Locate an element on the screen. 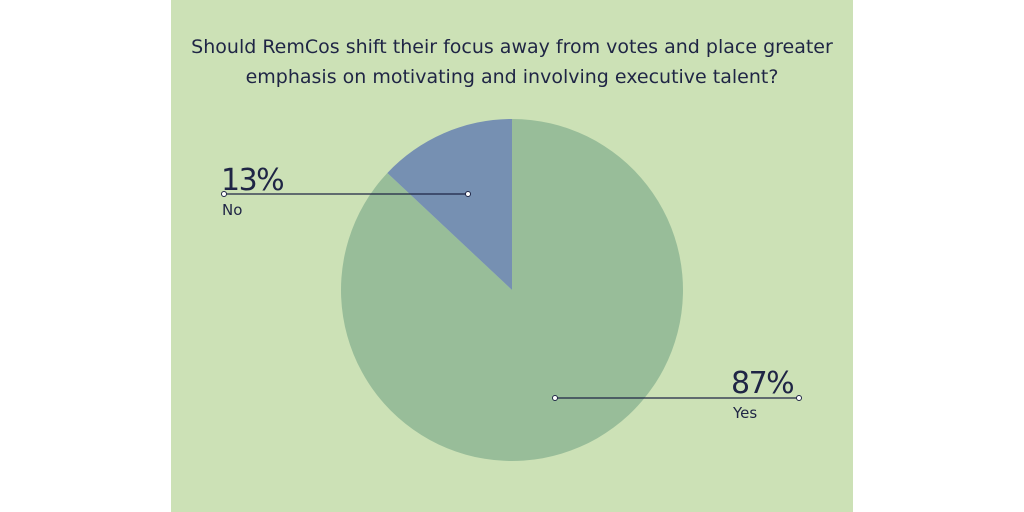  pie-slice-no is located at coordinates (449, 204).